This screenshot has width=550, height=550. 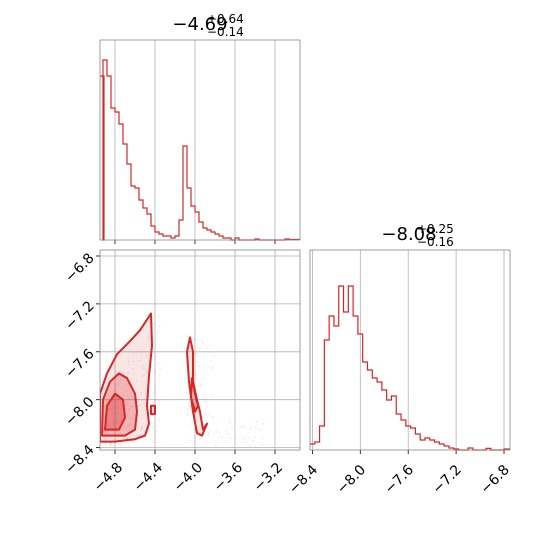 I want to click on contour-x-tick-label-2: −4.0, so click(x=188, y=477).